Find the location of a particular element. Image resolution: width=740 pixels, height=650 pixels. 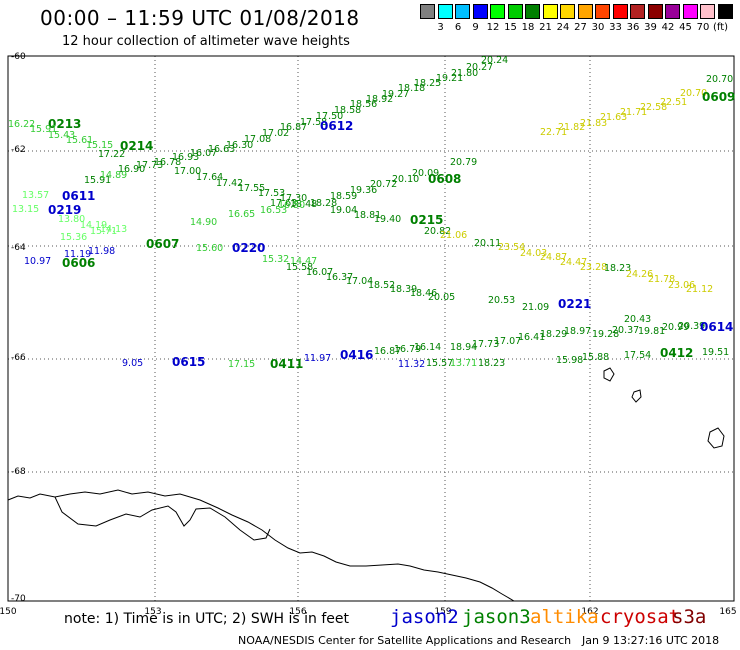

wave-height-label: 20.72 is located at coordinates (383, 184).